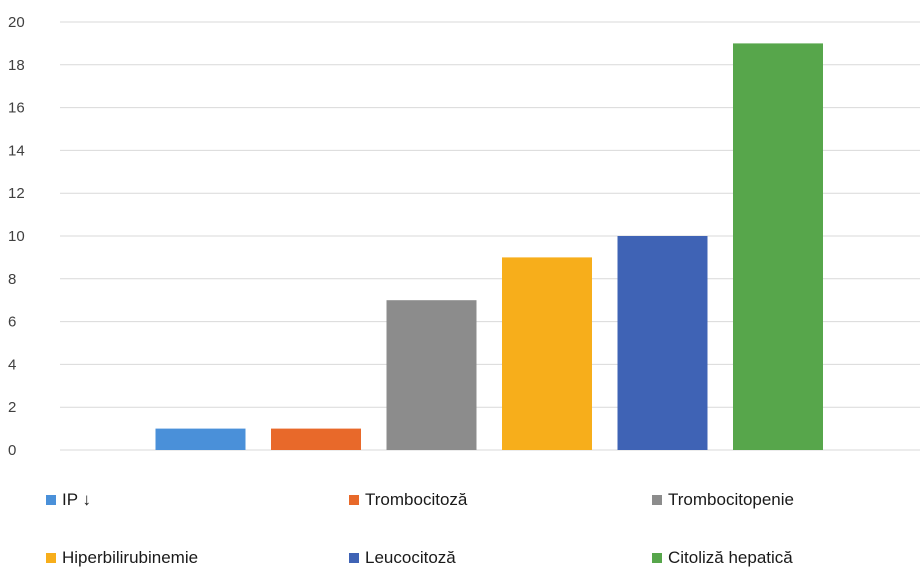  What do you see at coordinates (16, 108) in the screenshot?
I see `y-tick-label: 16` at bounding box center [16, 108].